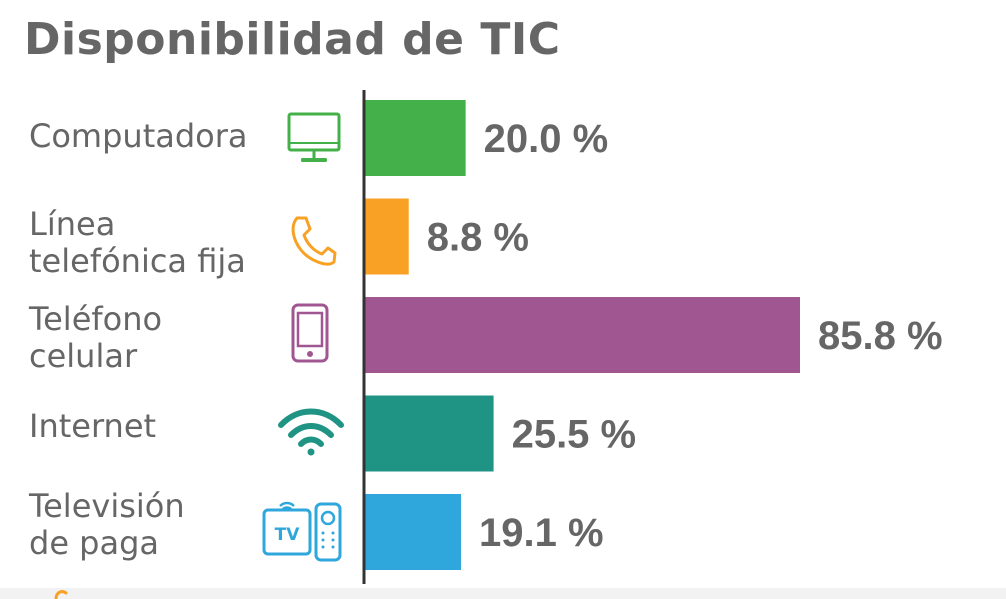 This screenshot has height=599, width=1006. I want to click on category-label-line: Línea, so click(72, 224).